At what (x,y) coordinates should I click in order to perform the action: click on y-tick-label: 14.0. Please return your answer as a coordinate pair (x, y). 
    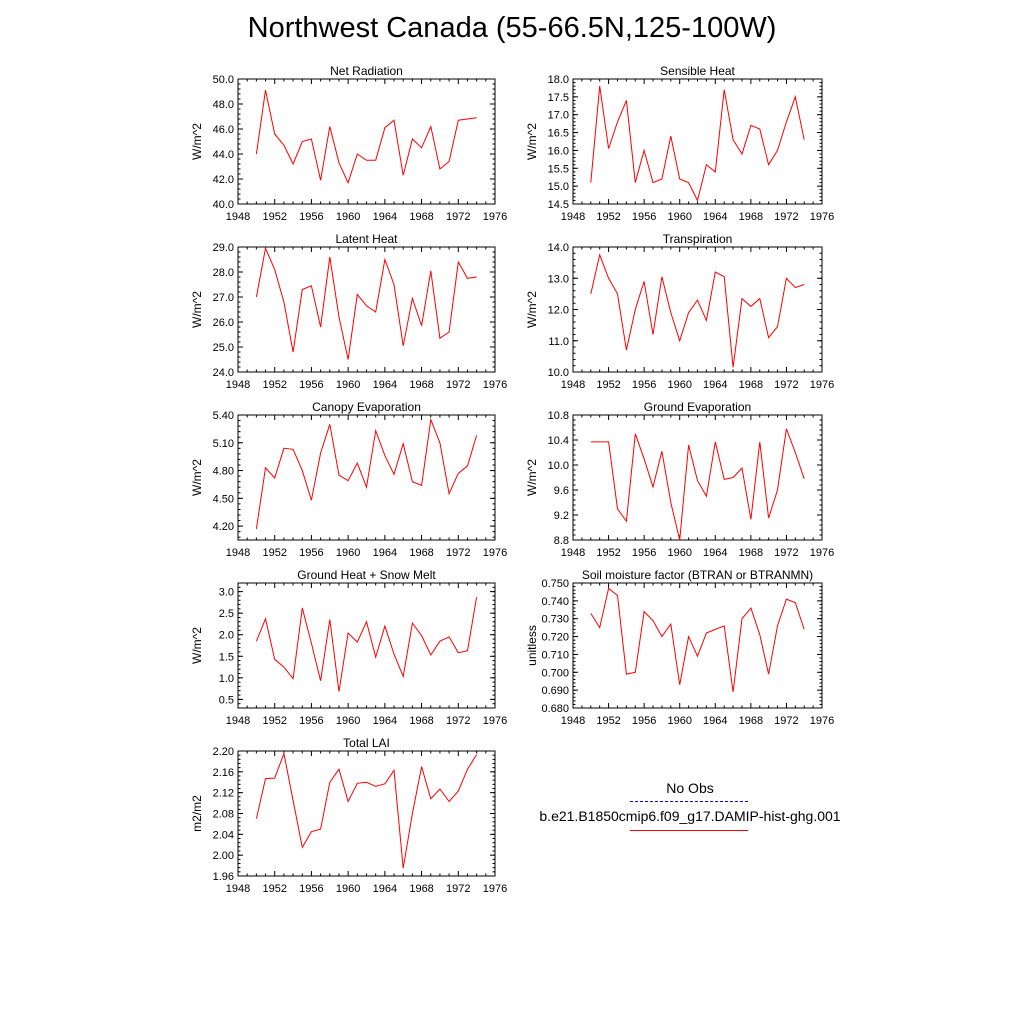
    Looking at the image, I should click on (558, 248).